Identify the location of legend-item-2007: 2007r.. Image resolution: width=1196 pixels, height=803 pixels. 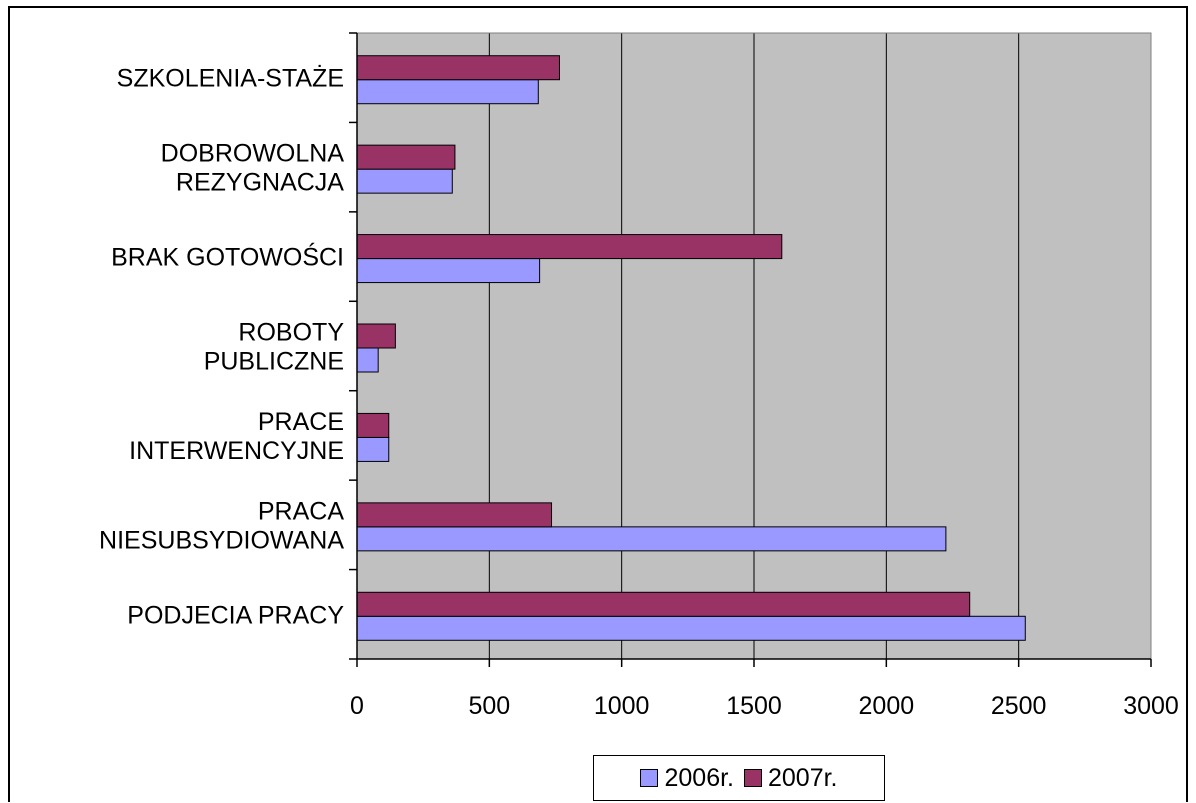
(791, 778).